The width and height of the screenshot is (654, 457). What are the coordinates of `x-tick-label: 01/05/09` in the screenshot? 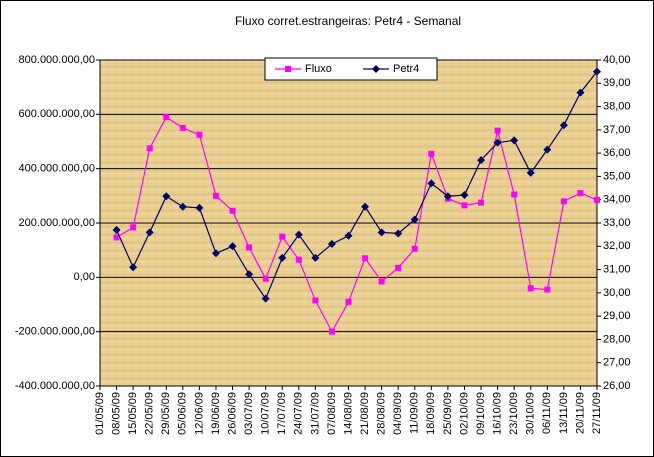 It's located at (100, 413).